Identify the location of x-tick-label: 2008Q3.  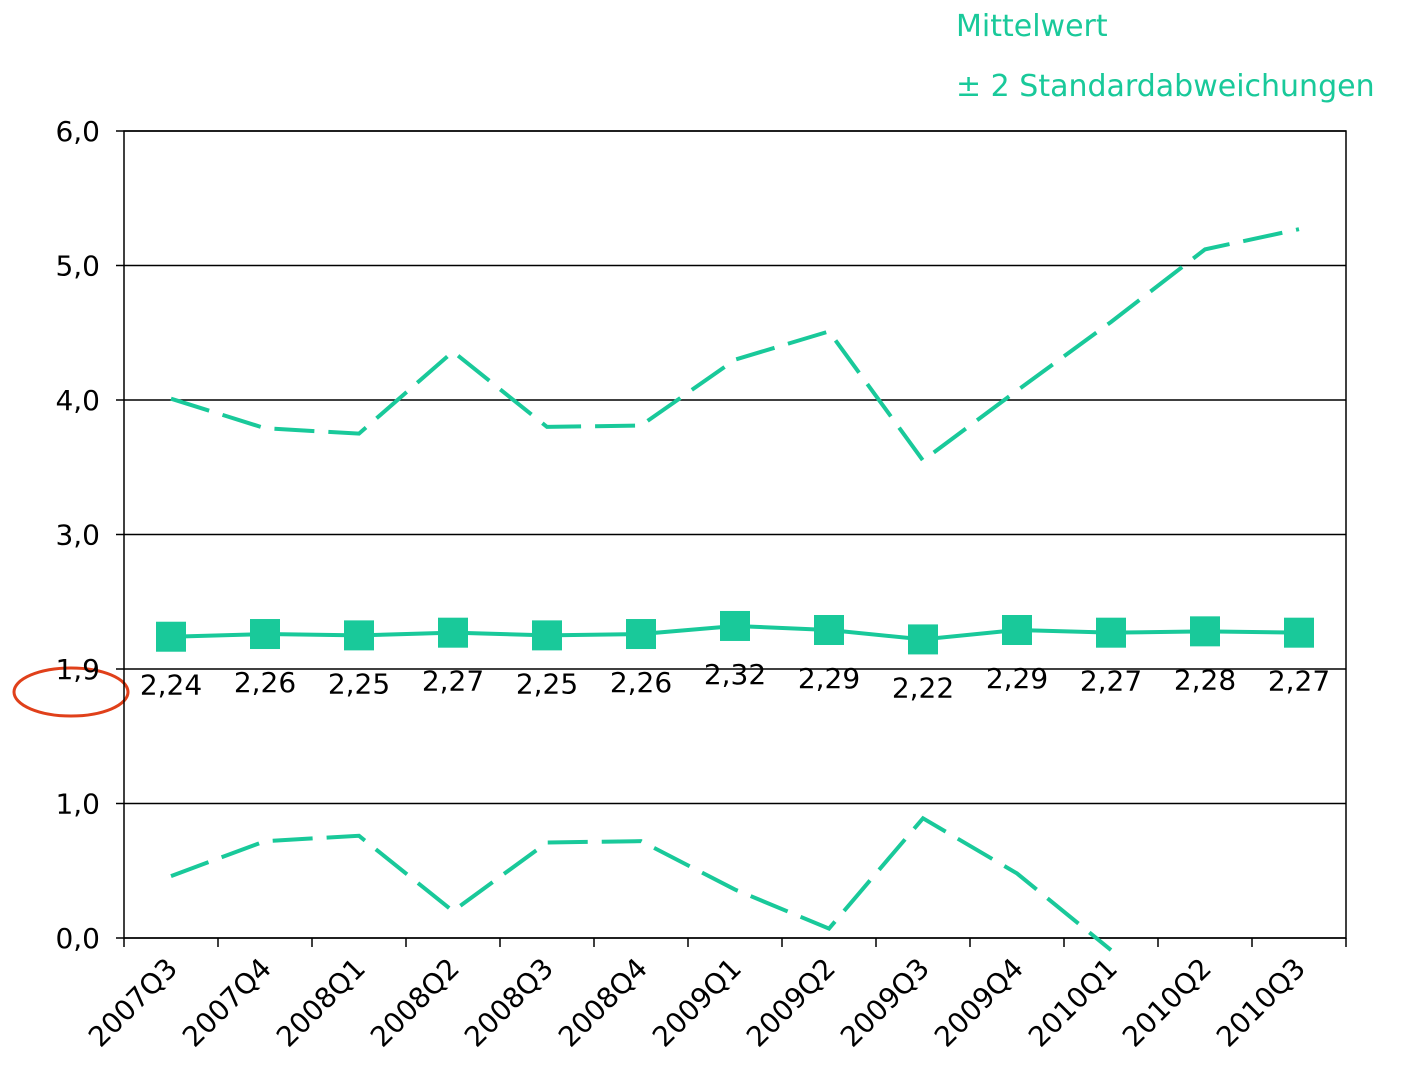
(509, 1003).